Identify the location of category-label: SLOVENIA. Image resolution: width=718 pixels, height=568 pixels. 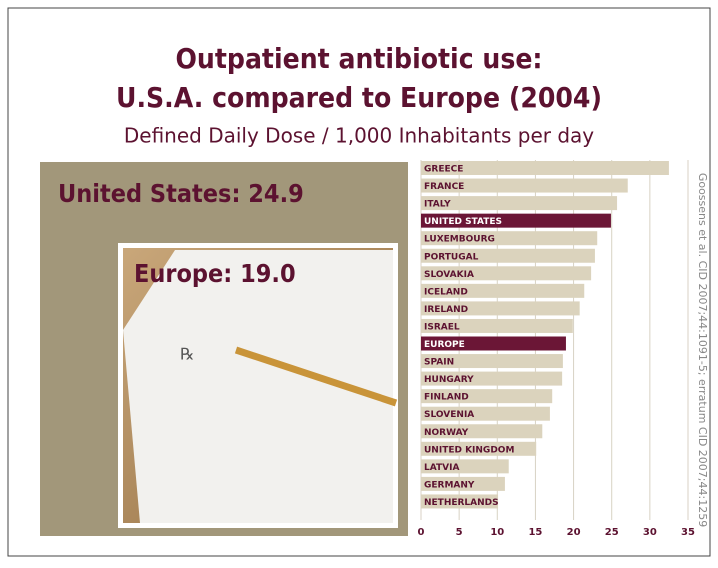
(449, 415).